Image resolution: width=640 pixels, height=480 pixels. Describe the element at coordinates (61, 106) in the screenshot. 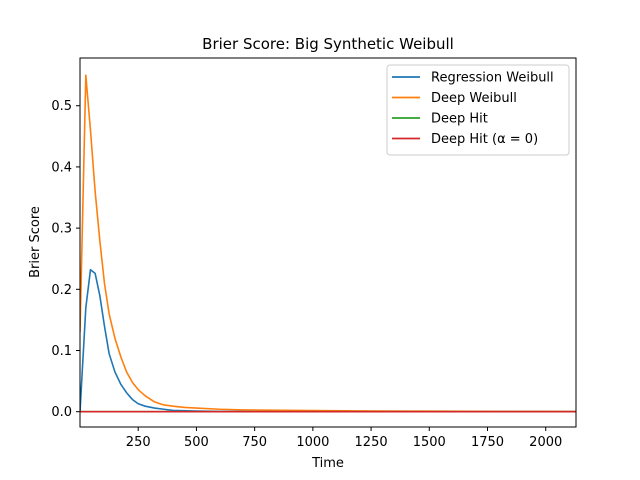

I see `y-tick-label: 0.5` at that location.